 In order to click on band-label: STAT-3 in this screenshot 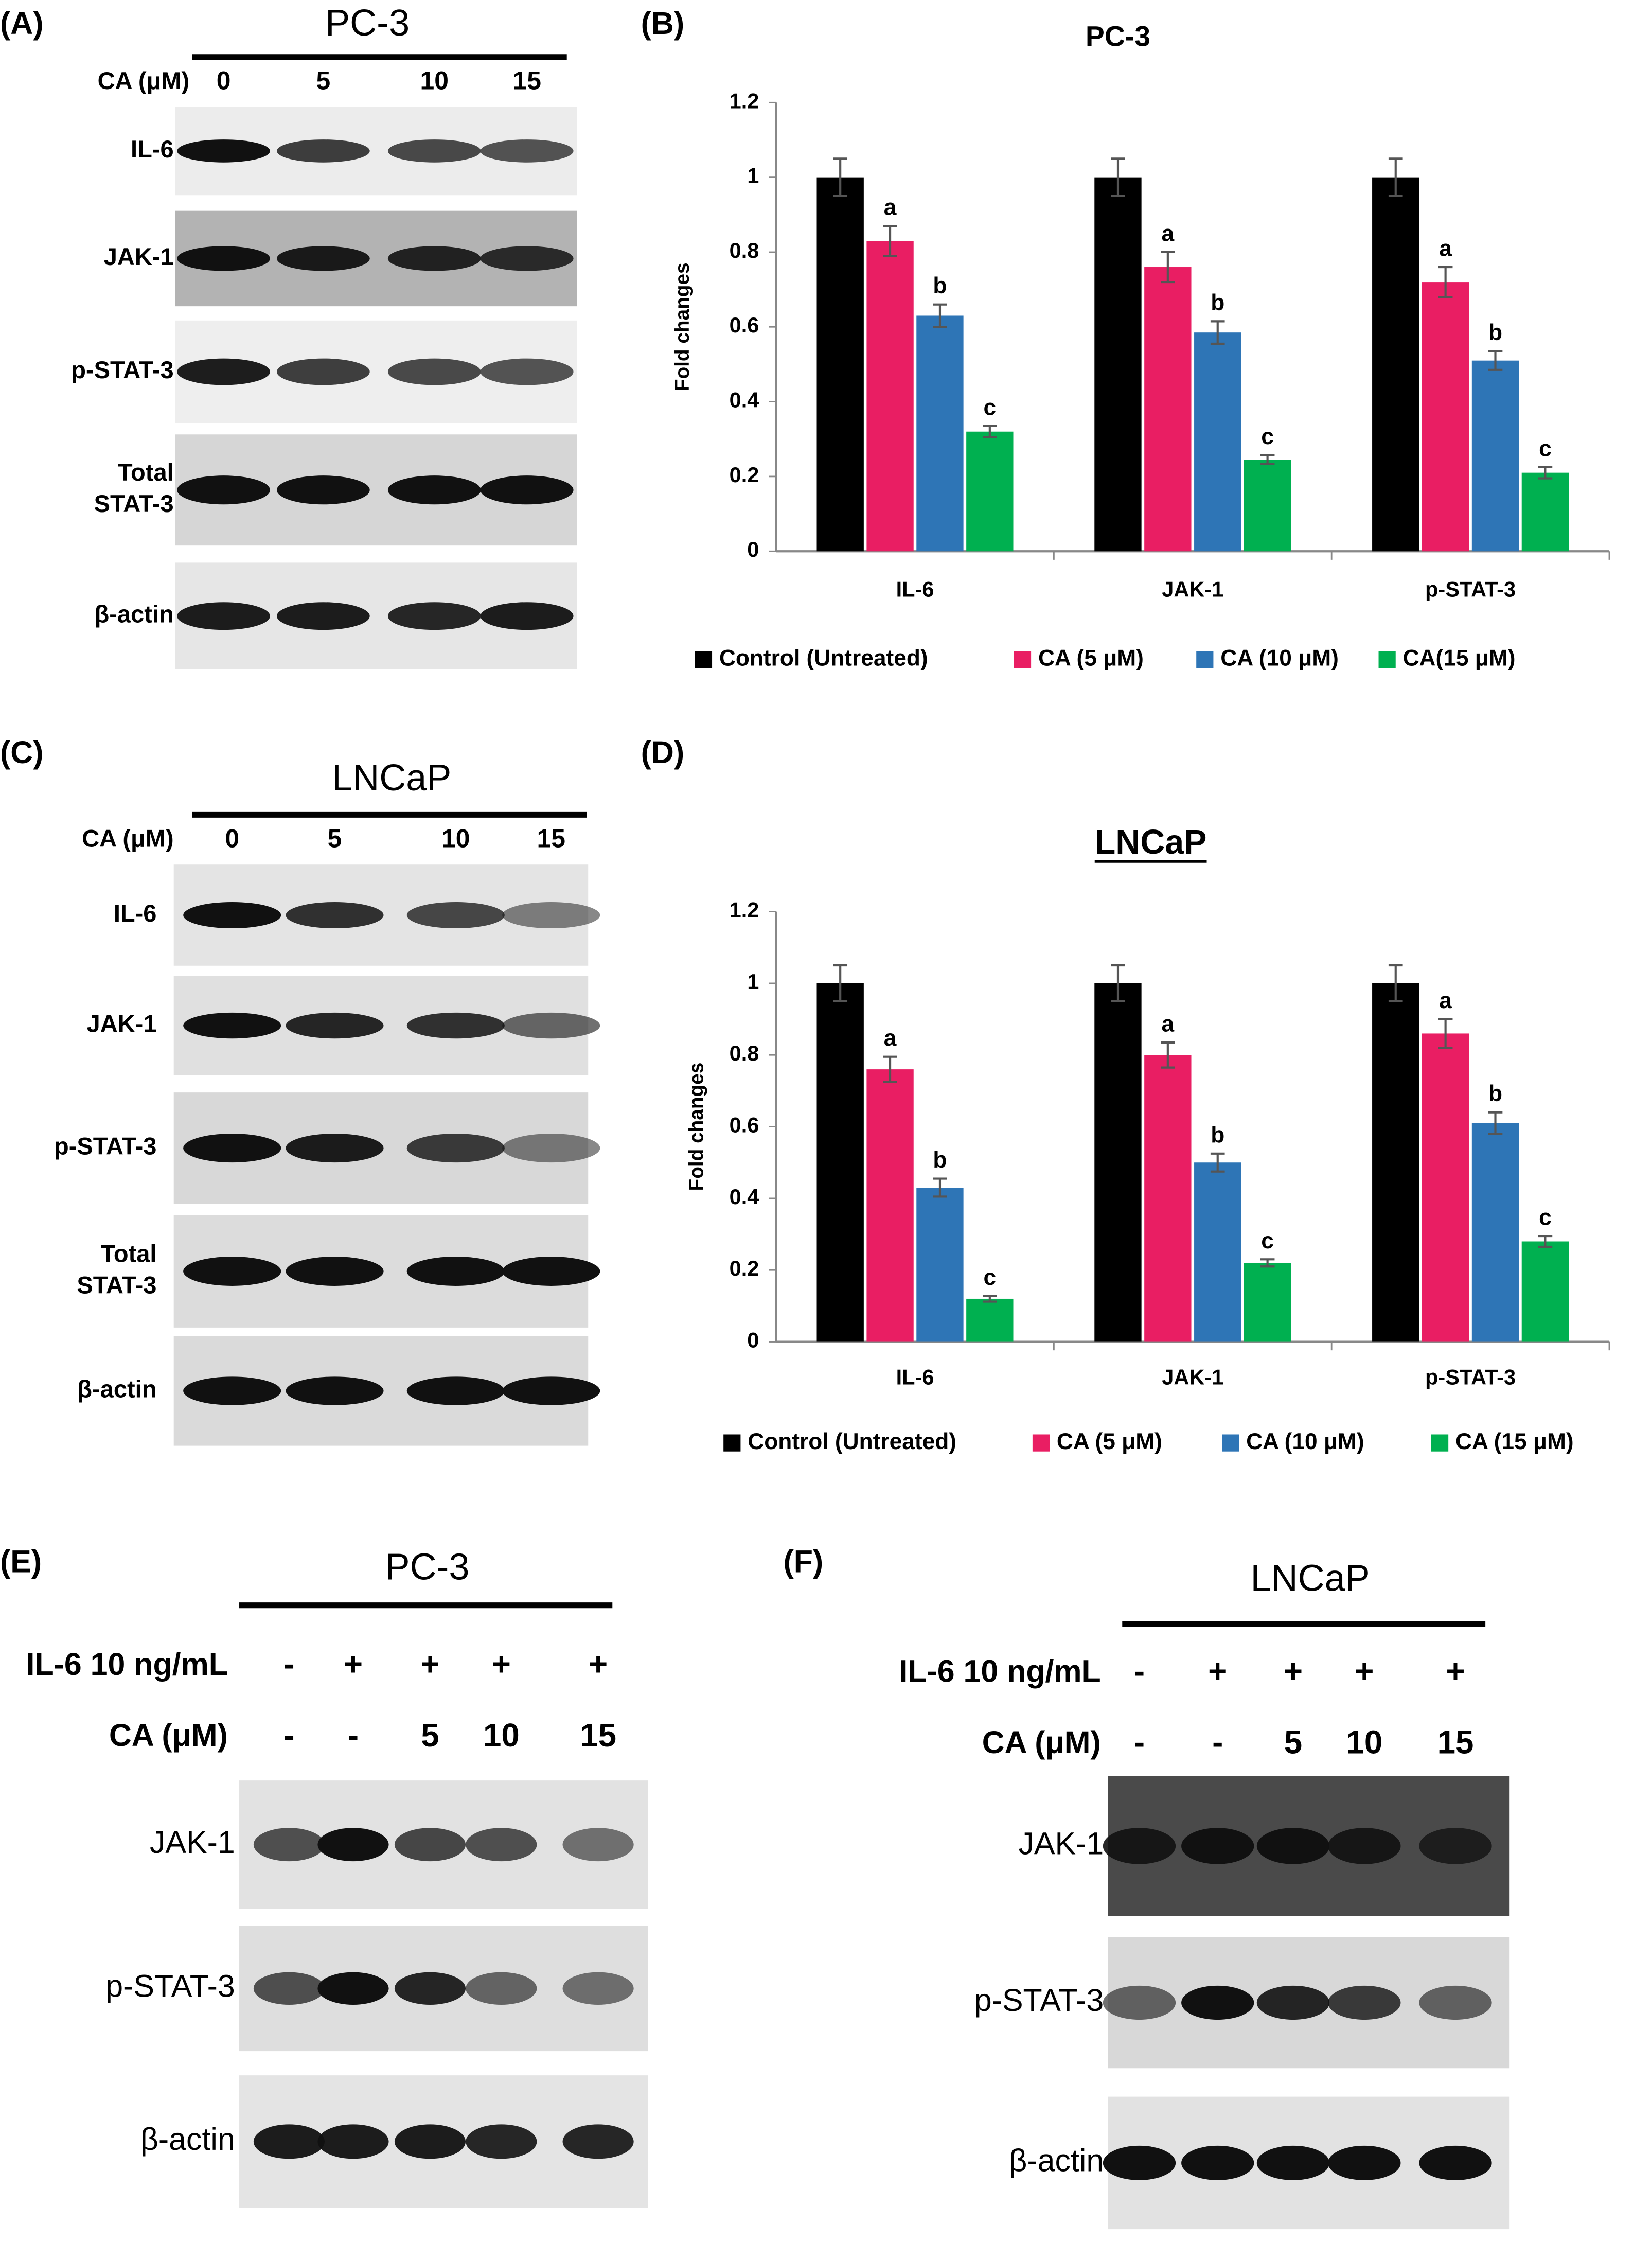, I will do `click(117, 1284)`.